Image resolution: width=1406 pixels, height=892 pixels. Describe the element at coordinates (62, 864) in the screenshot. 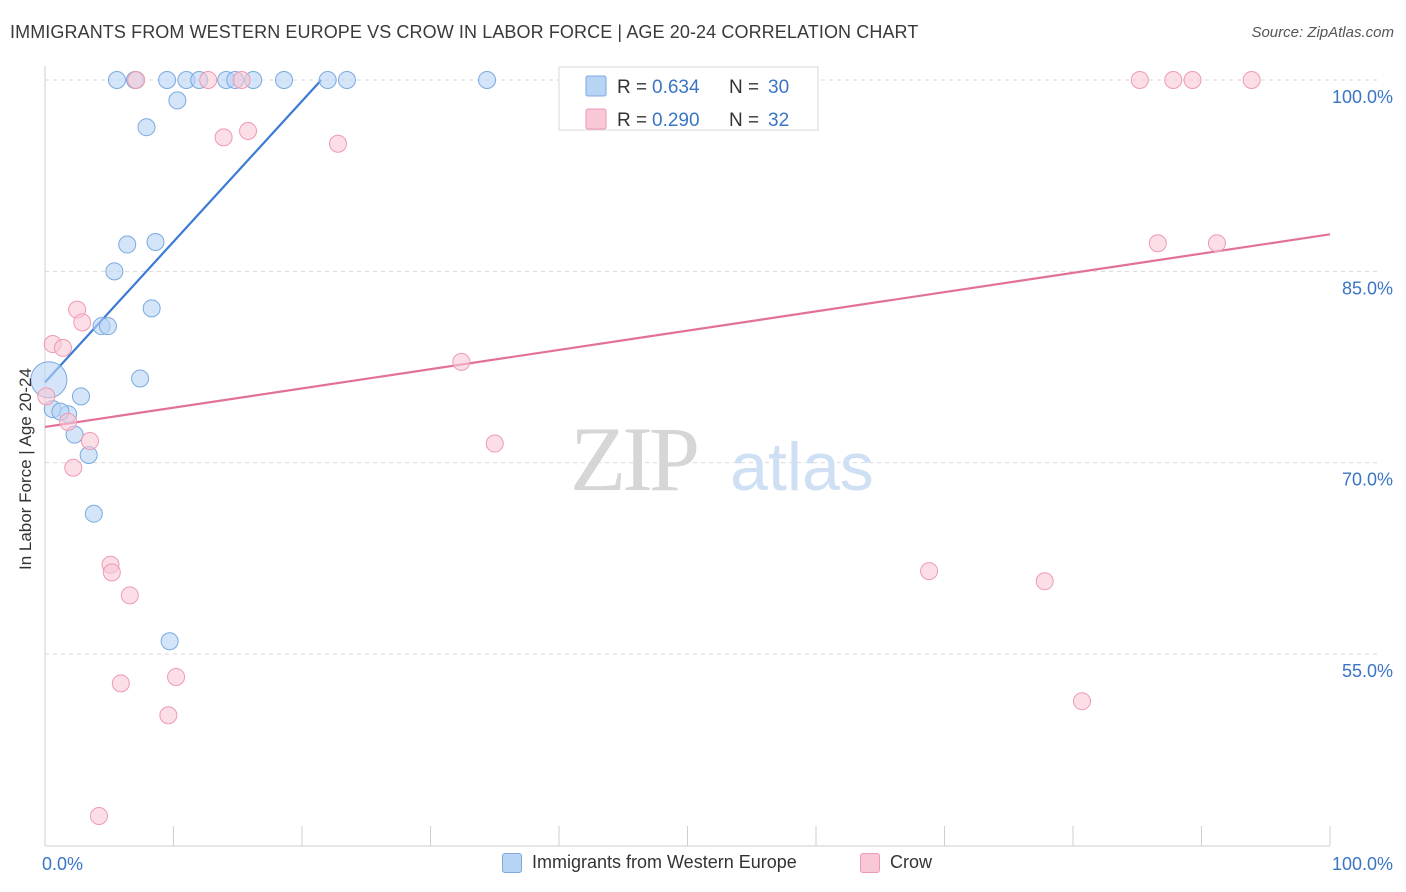

I see `x-tick-label-0: 0.0%` at that location.